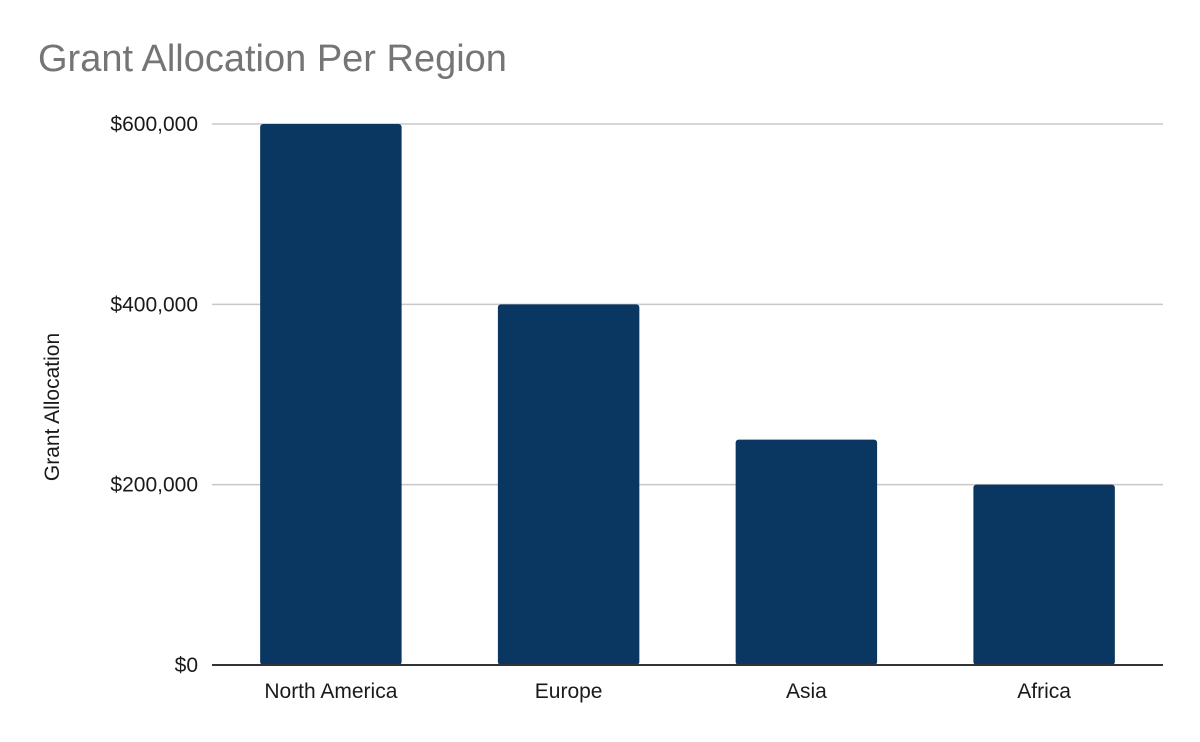 This screenshot has width=1200, height=742. Describe the element at coordinates (568, 484) in the screenshot. I see `bar-europe` at that location.